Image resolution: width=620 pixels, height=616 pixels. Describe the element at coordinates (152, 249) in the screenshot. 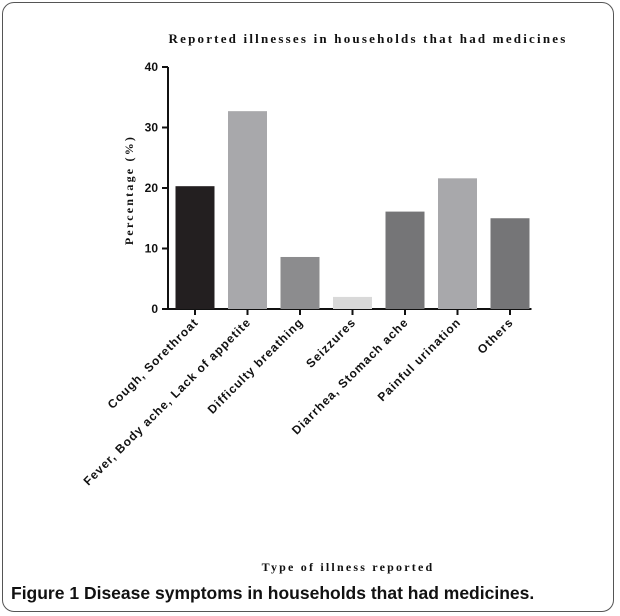

I see `y-tick-label-1: 10` at that location.